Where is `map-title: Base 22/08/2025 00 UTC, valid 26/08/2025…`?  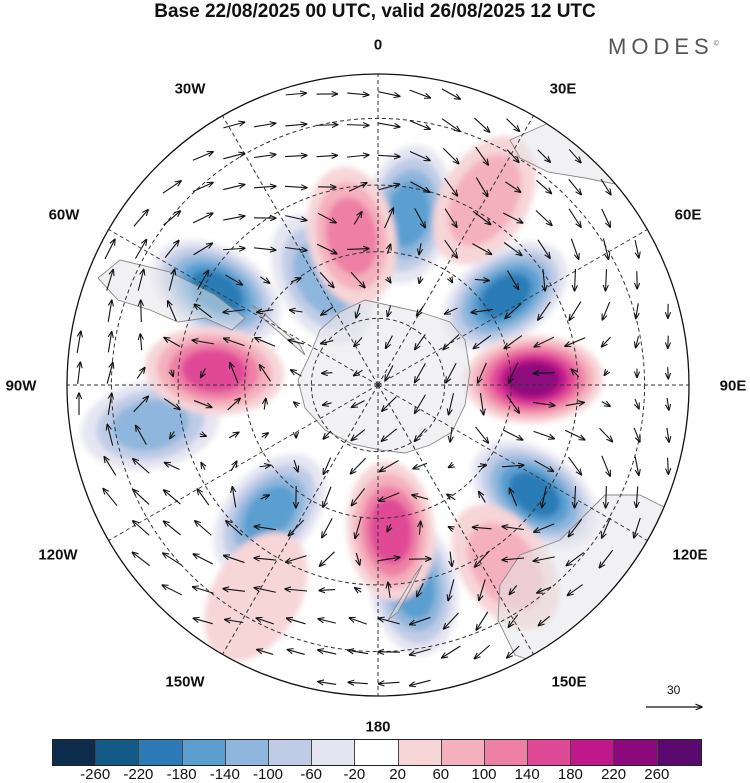 map-title: Base 22/08/2025 00 UTC, valid 26/08/2025… is located at coordinates (375, 11).